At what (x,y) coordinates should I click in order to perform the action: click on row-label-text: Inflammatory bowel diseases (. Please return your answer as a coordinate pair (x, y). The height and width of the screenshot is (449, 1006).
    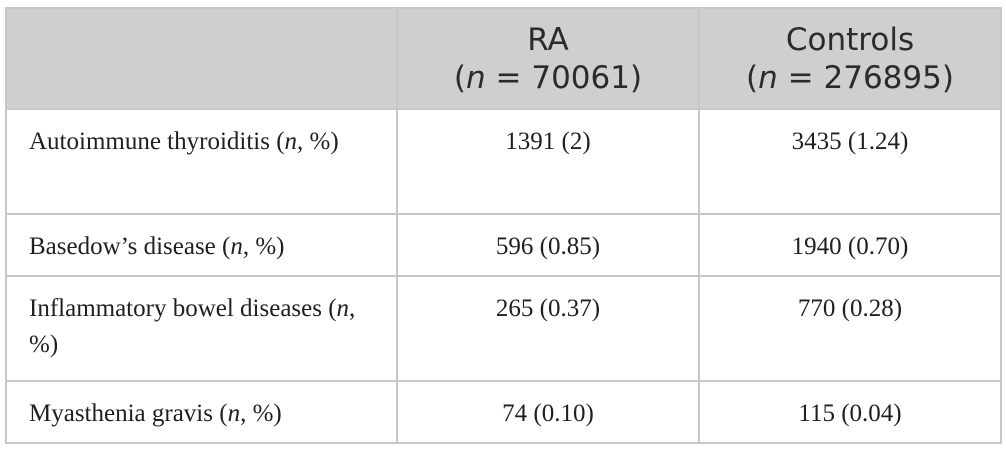
    Looking at the image, I should click on (183, 308).